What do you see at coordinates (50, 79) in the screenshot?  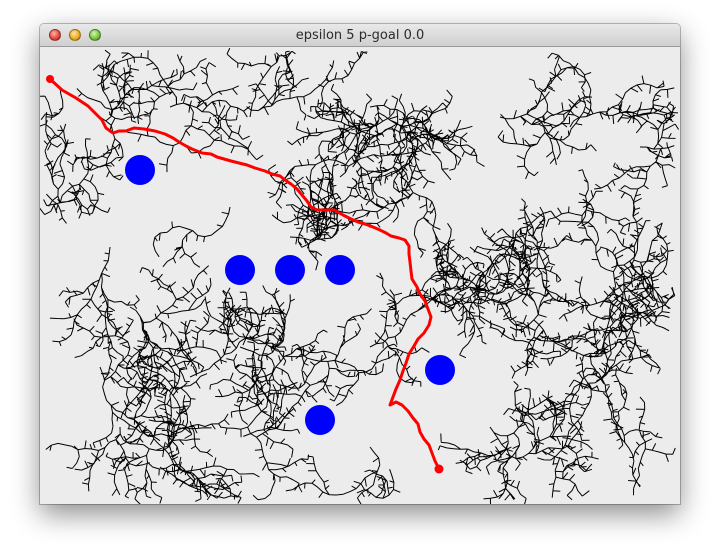 I see `start-marker` at bounding box center [50, 79].